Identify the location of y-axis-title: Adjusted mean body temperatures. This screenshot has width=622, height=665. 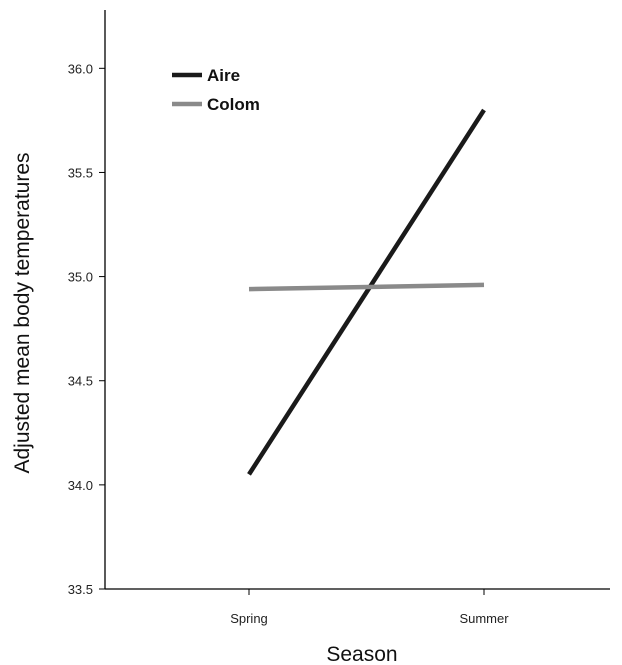
(22, 312).